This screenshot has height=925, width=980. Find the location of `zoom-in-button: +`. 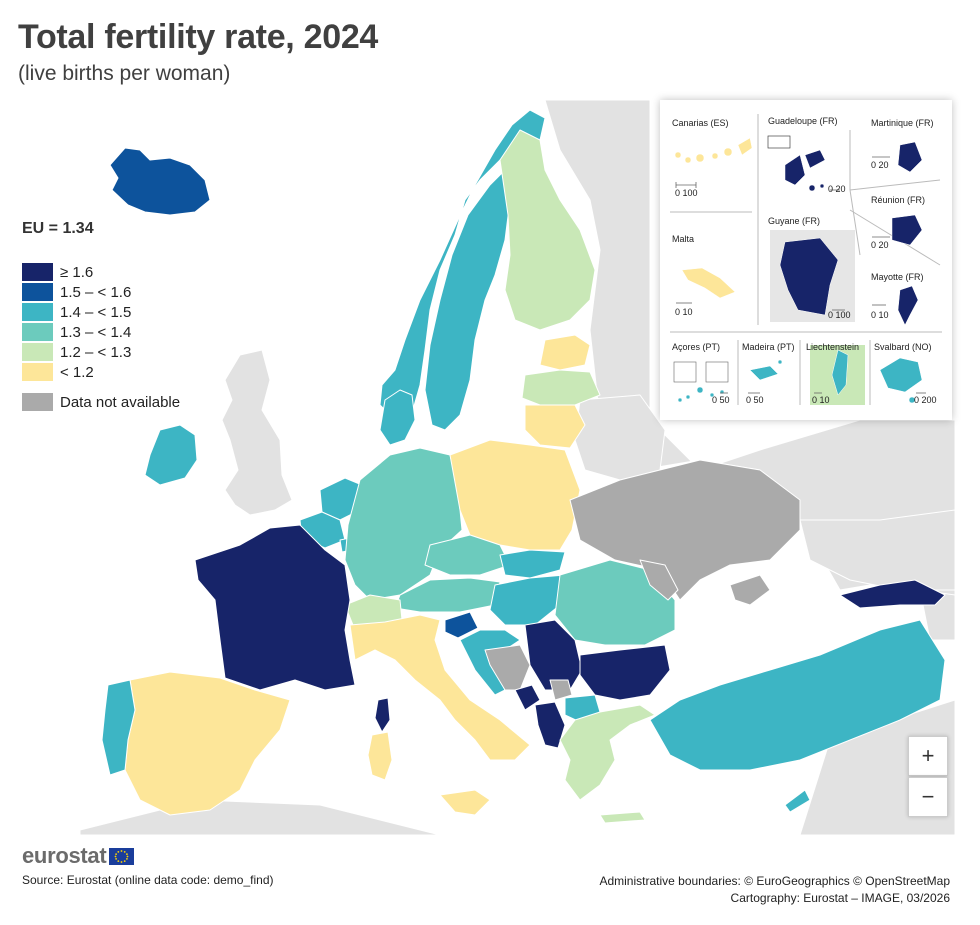

zoom-in-button: + is located at coordinates (928, 756).